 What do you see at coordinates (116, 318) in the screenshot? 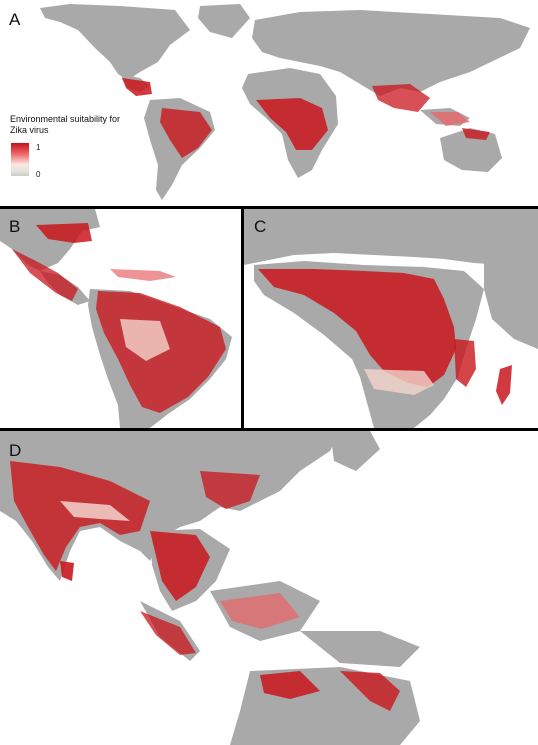
I see `americas-map` at bounding box center [116, 318].